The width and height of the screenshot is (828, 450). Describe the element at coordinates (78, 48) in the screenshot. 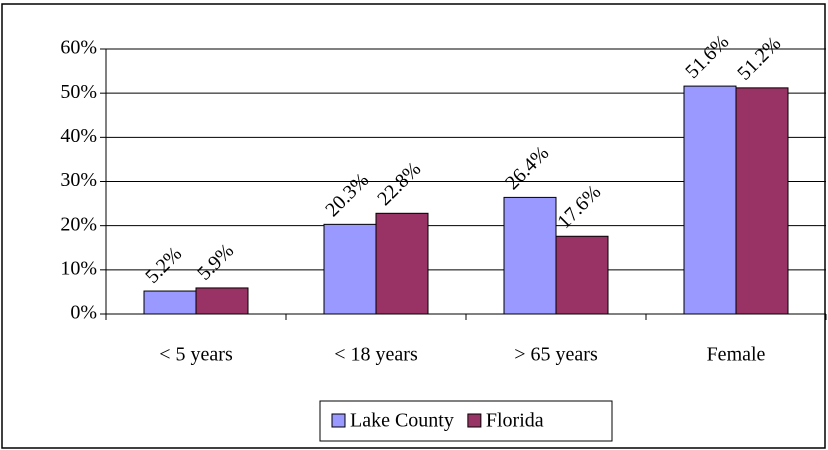

I see `y-tick-label: 60%` at that location.